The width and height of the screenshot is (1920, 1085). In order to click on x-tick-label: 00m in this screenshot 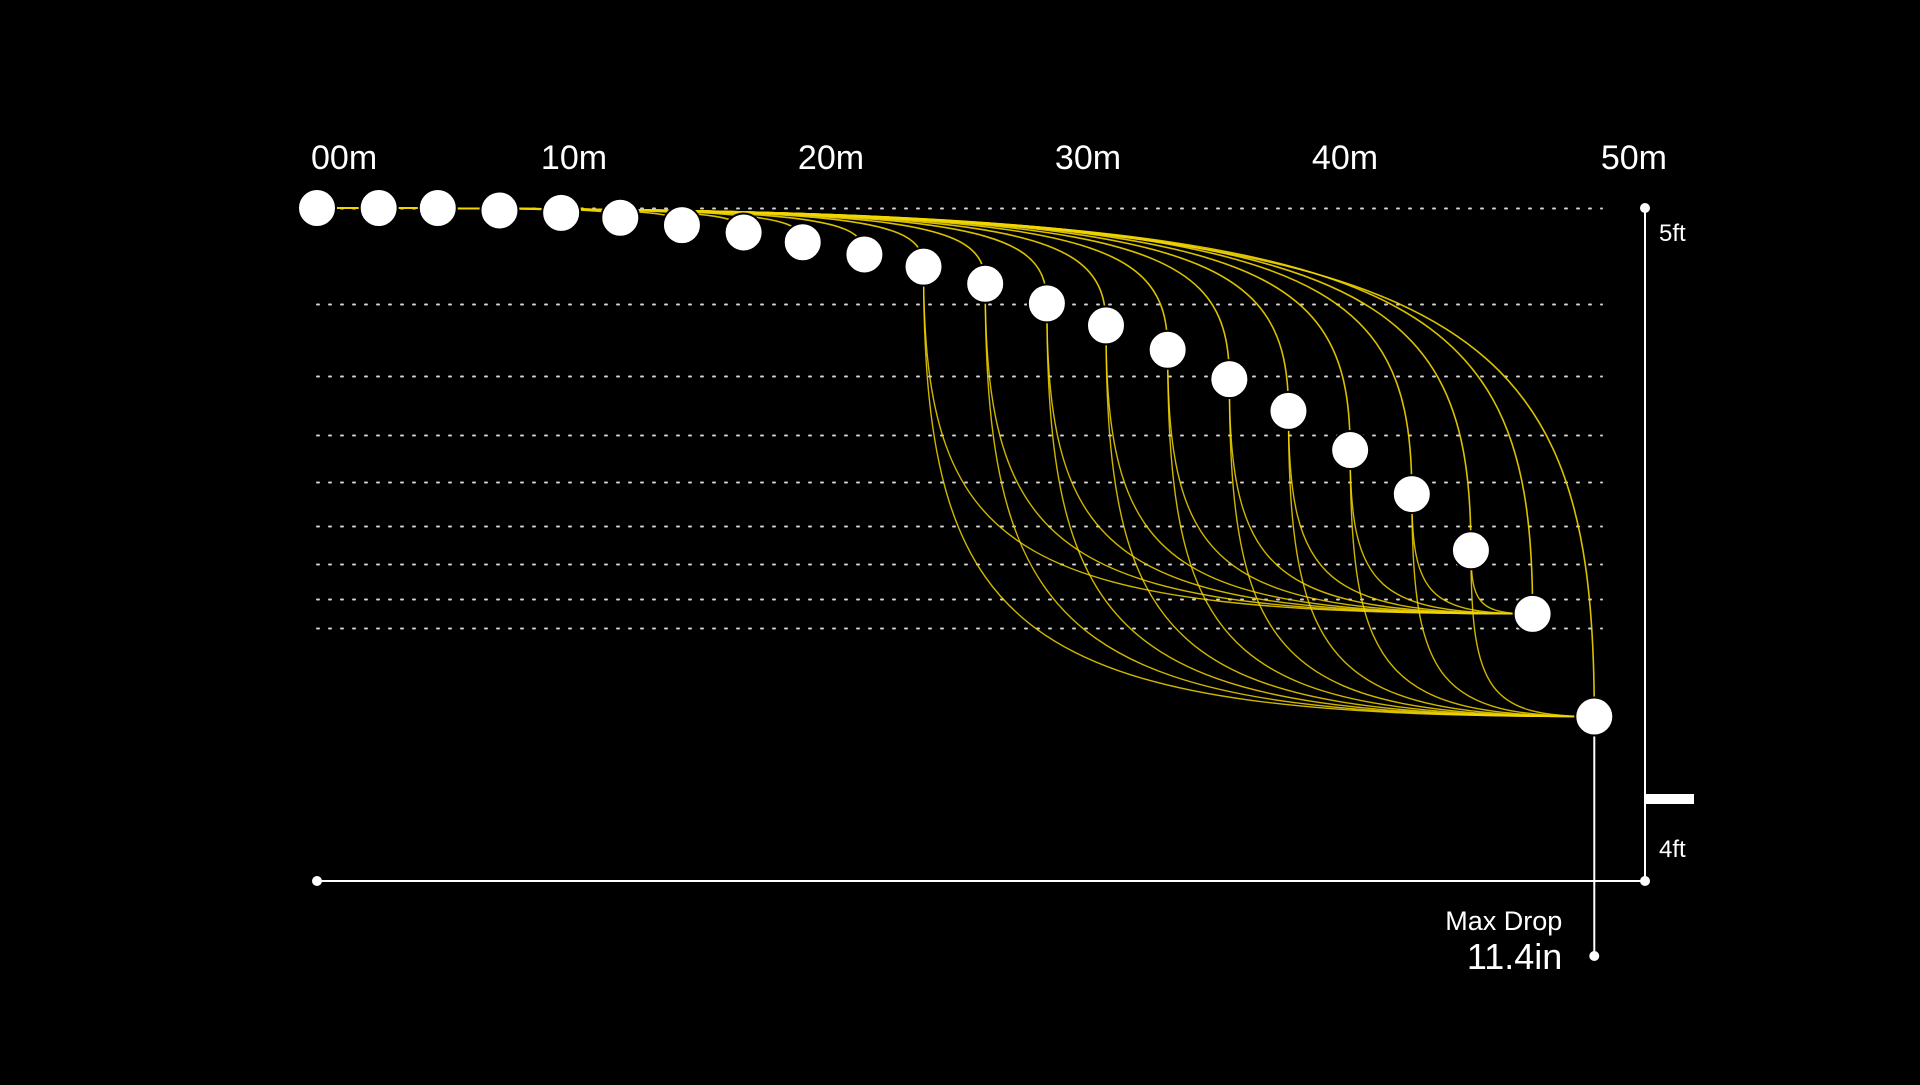, I will do `click(344, 158)`.